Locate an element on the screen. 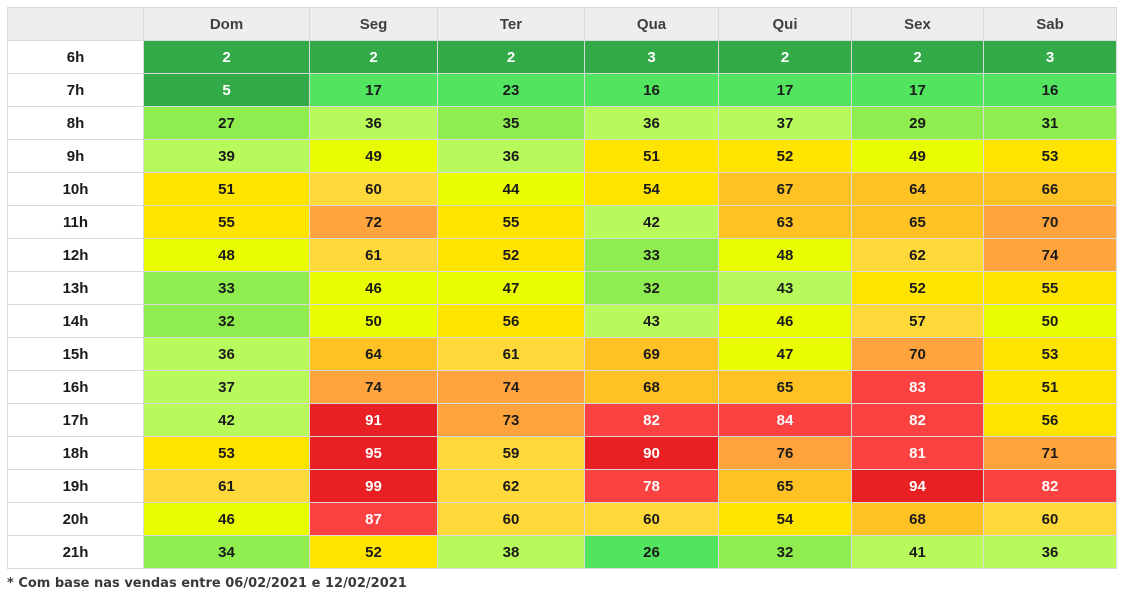 This screenshot has height=599, width=1123. row-header-7h: 7h is located at coordinates (75, 90).